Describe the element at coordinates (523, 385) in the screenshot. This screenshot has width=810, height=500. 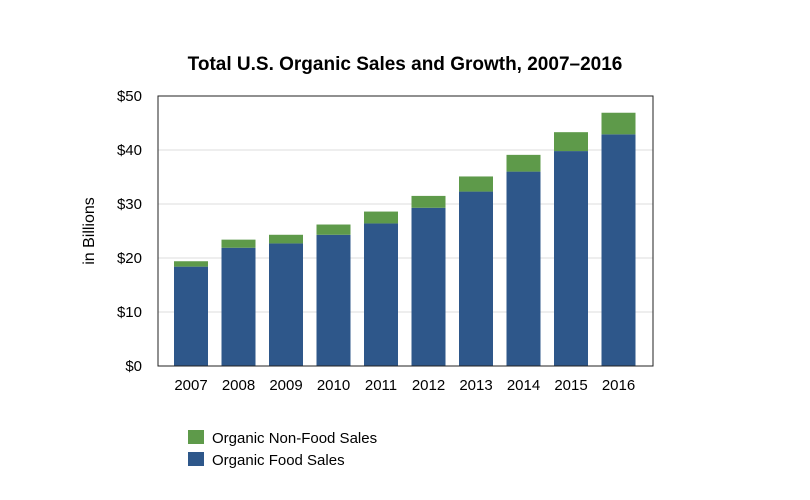
I see `x-tick-label: 2014` at that location.